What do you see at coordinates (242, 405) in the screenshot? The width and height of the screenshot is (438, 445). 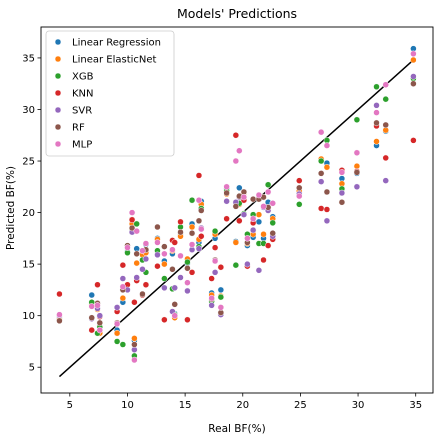 I see `x-tick-label: 20` at bounding box center [242, 405].